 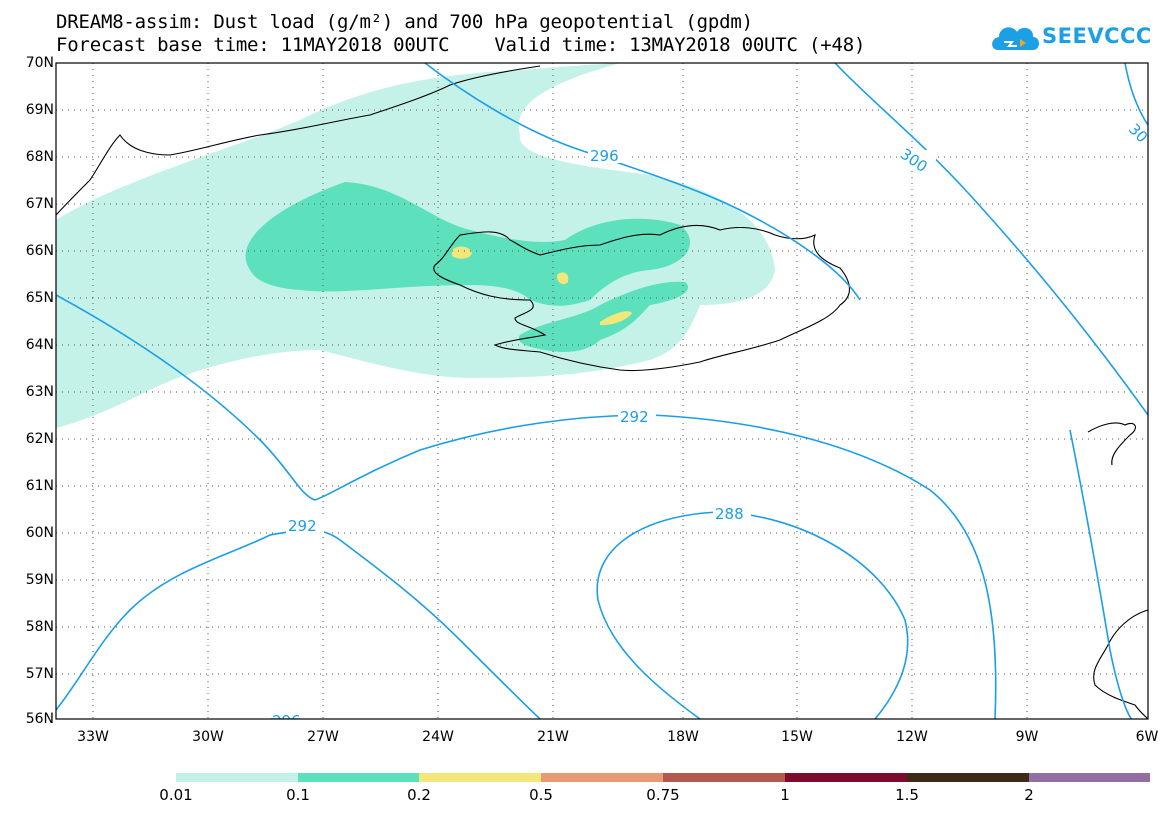 I want to click on lat-label: 67N, so click(x=39, y=204).